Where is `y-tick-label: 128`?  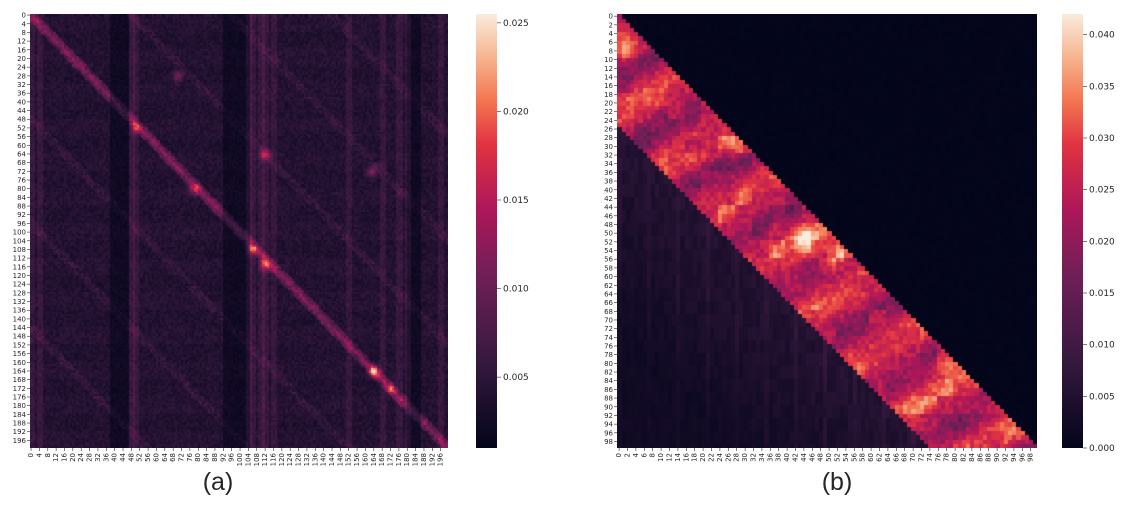
y-tick-label: 128 is located at coordinates (19, 293).